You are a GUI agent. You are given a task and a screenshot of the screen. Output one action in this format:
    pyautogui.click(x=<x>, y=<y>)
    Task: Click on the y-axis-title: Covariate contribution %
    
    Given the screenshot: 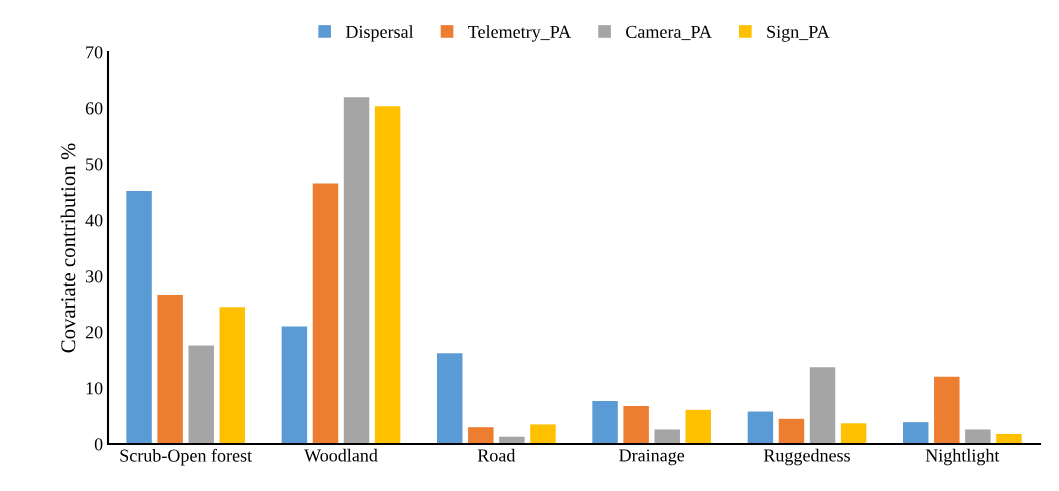 What is the action you would take?
    pyautogui.click(x=68, y=248)
    